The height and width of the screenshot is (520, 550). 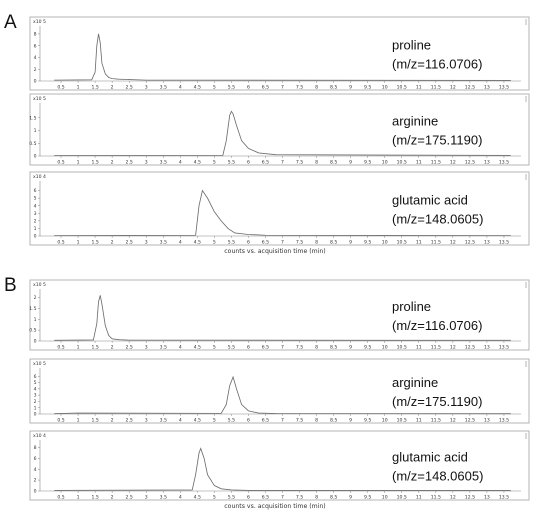 I want to click on x-tick-label: 11, so click(x=419, y=163).